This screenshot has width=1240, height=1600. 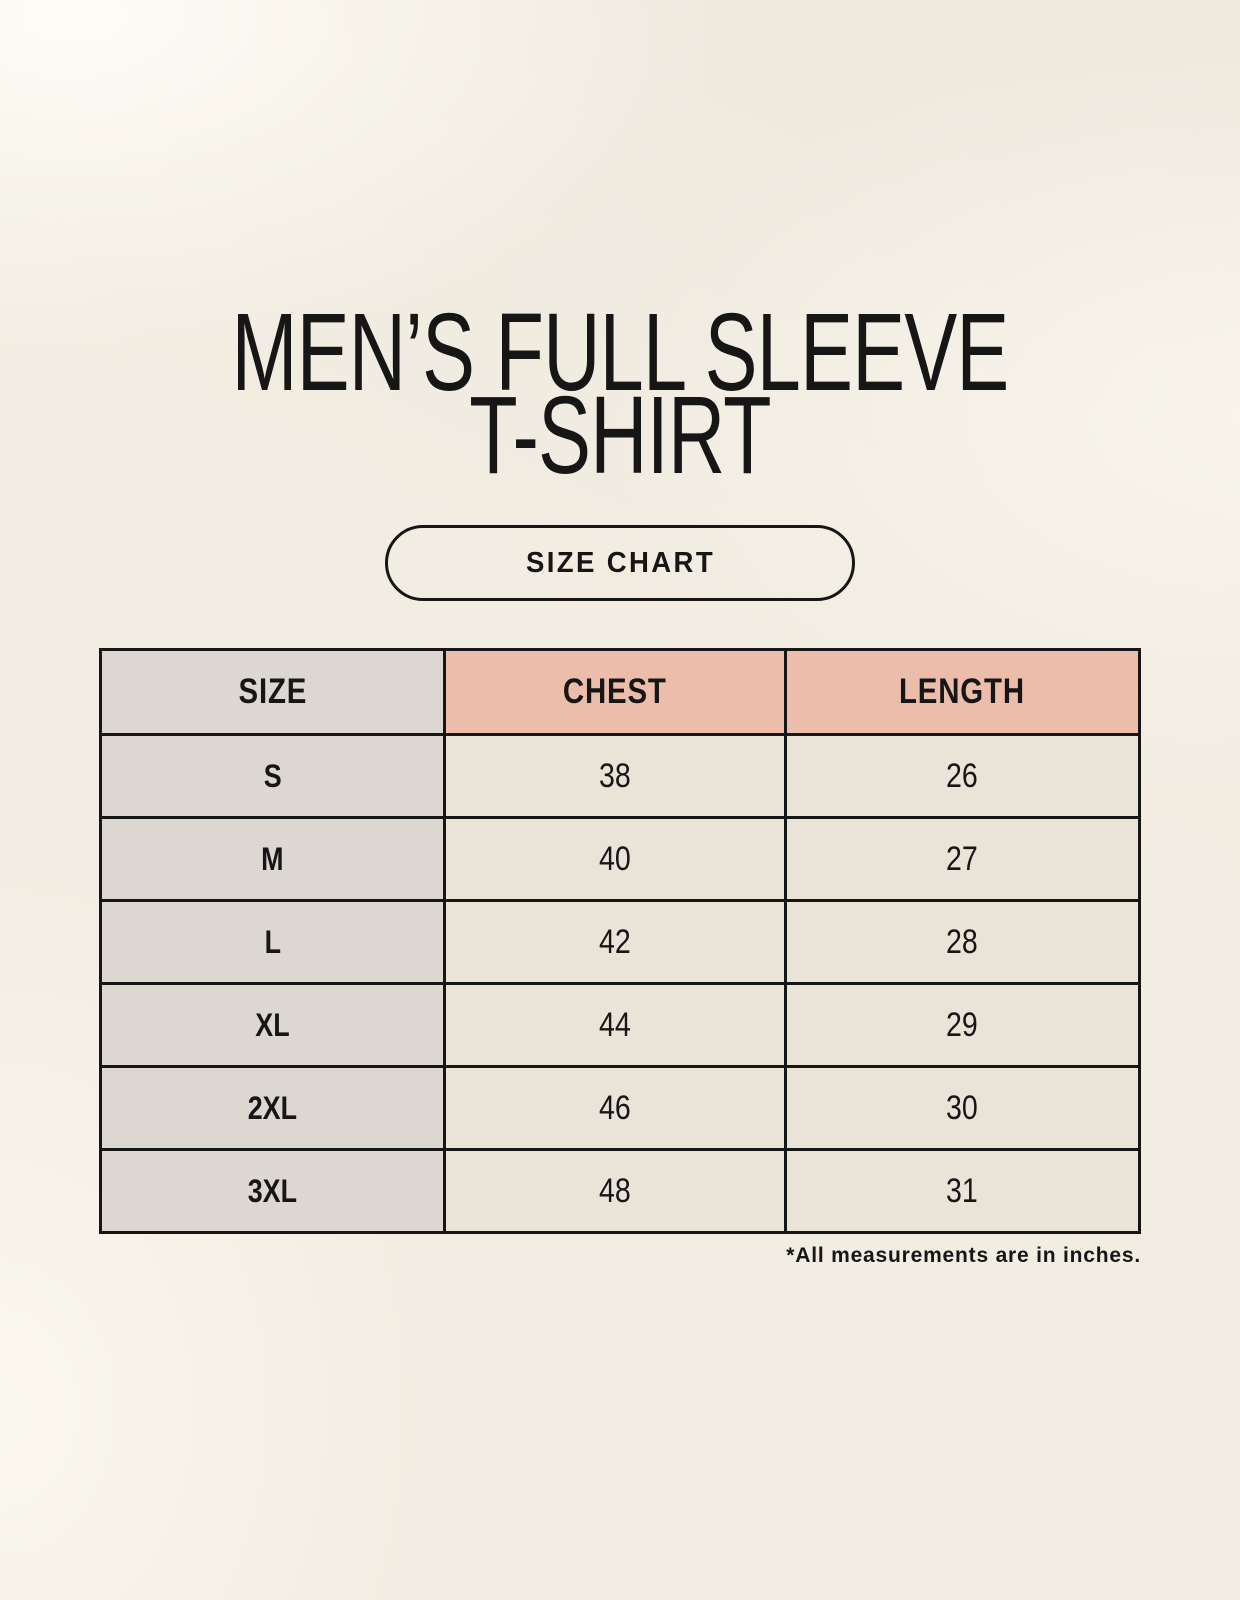 I want to click on column-header-size: SIZE, so click(x=272, y=692).